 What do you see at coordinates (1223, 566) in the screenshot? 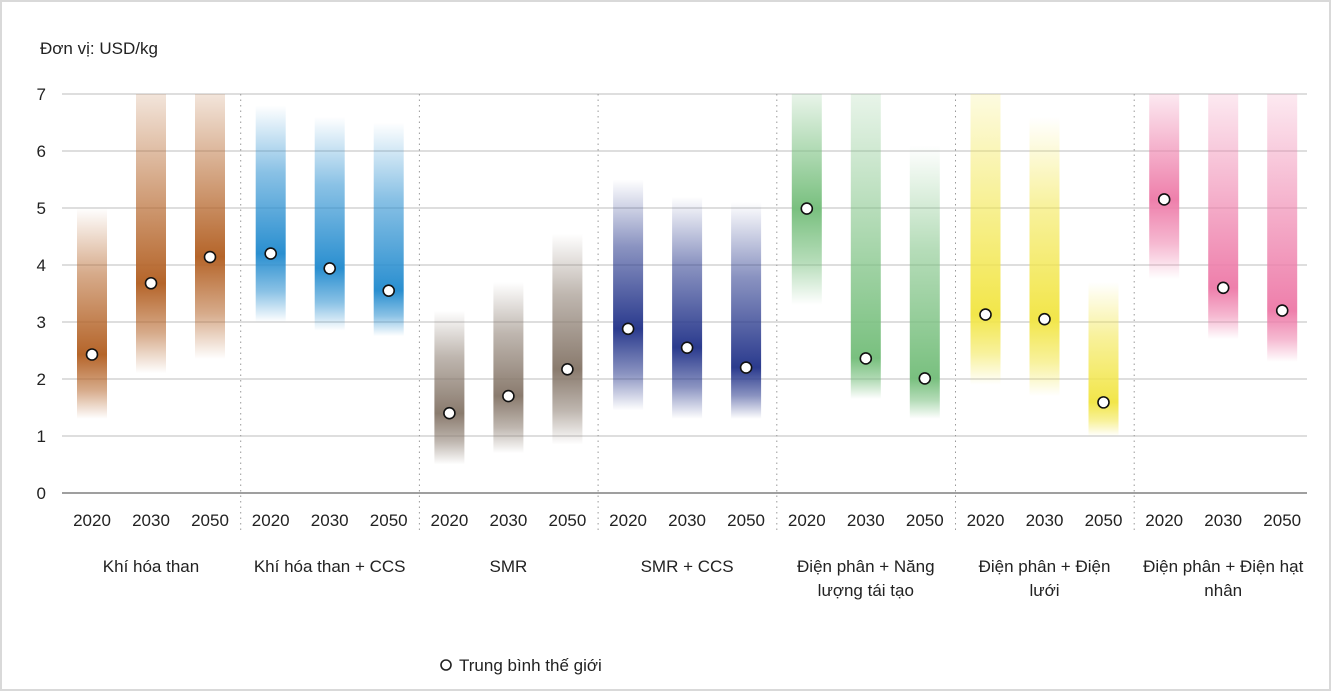
I see `group-label: Điện phân + Điện hạt` at bounding box center [1223, 566].